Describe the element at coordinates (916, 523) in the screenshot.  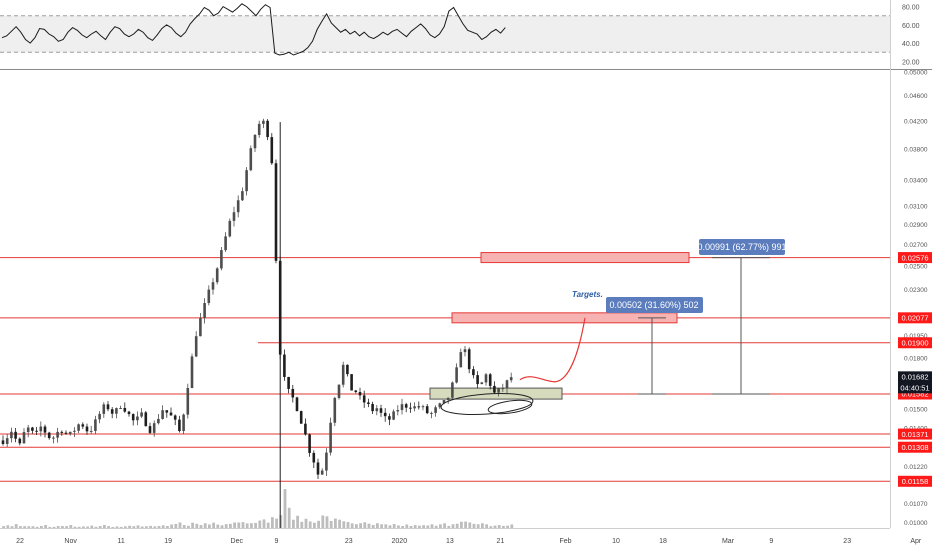
I see `price-tick-label: 0.01000` at that location.